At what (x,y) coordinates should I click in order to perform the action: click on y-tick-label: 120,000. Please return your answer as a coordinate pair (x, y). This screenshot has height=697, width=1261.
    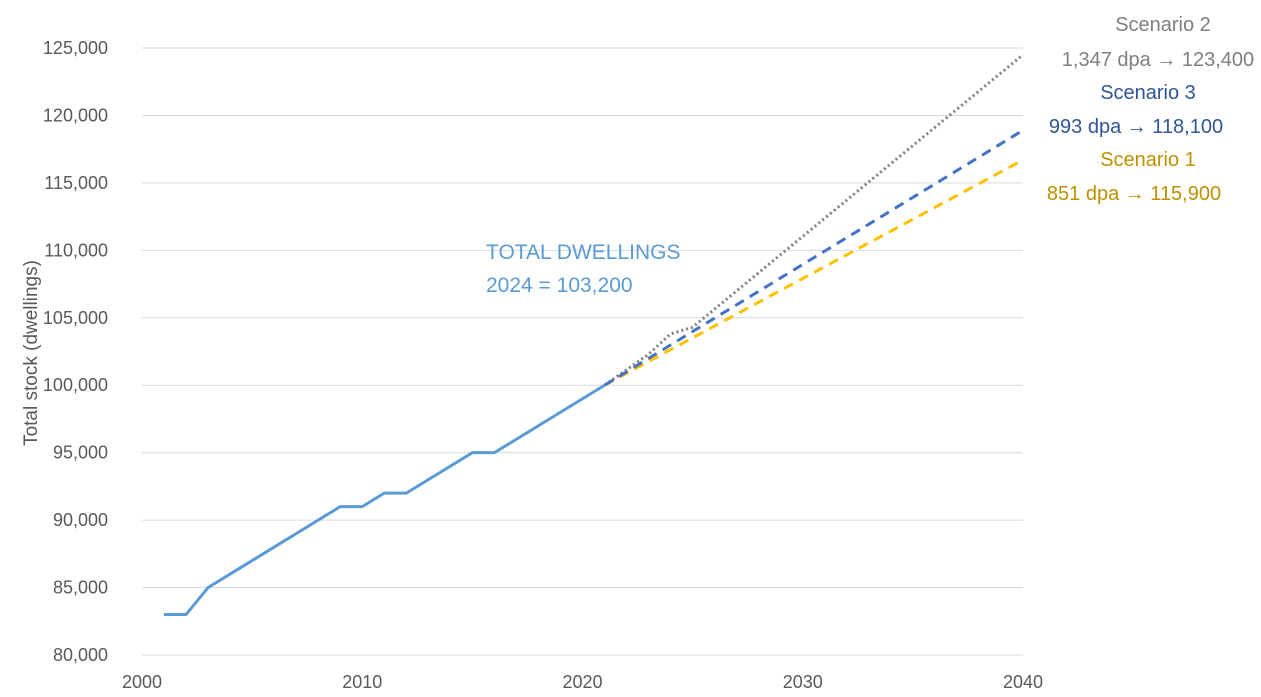
    Looking at the image, I should click on (75, 115).